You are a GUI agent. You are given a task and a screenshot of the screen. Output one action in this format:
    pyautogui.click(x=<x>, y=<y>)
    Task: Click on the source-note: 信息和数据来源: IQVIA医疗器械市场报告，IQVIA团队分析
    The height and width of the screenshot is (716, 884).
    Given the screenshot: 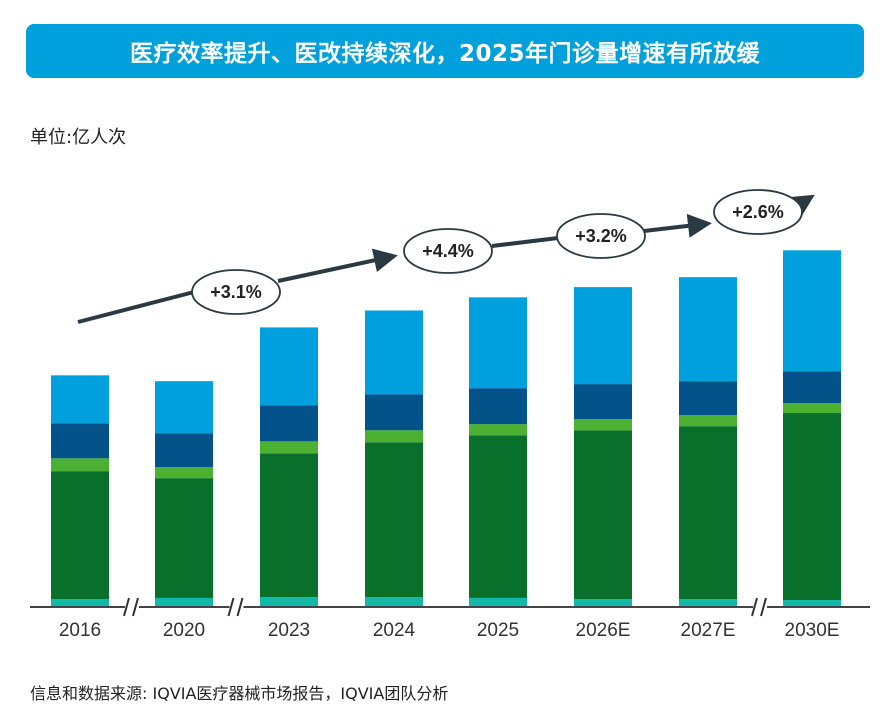 What is the action you would take?
    pyautogui.click(x=239, y=693)
    